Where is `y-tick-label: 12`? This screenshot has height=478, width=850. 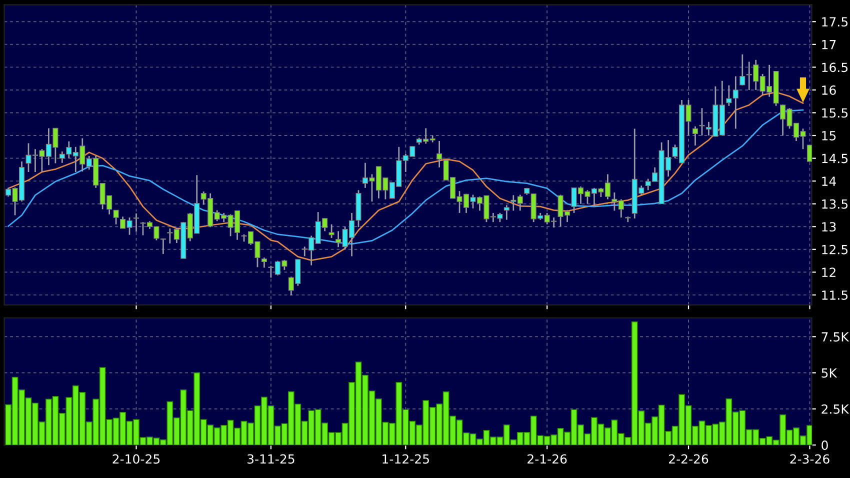
y-tick-label: 12 is located at coordinates (829, 272).